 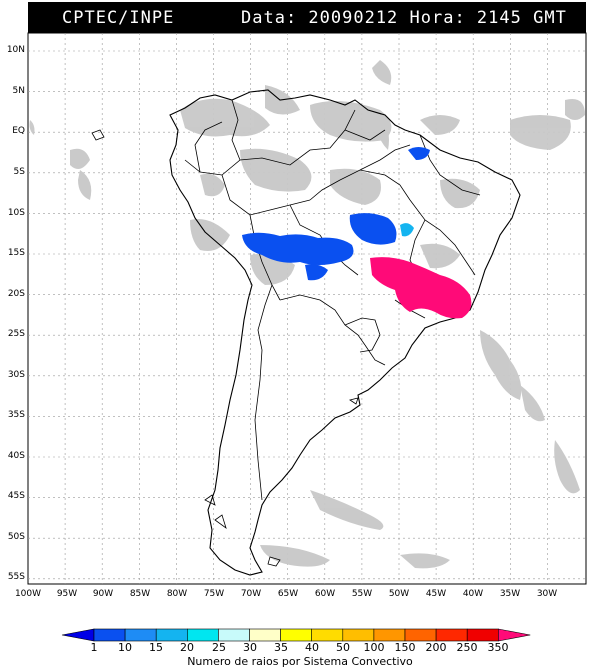 What do you see at coordinates (16, 253) in the screenshot?
I see `lat-label-15S: 15S` at bounding box center [16, 253].